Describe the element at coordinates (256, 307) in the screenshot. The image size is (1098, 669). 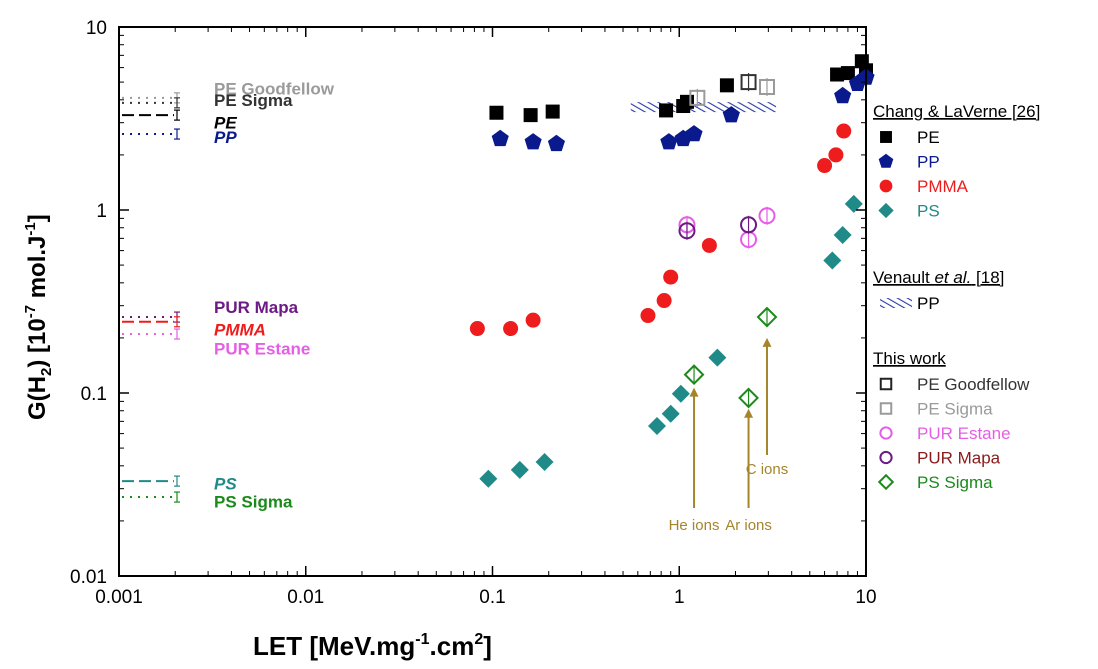
I see `reference-label: PUR Mapa` at that location.